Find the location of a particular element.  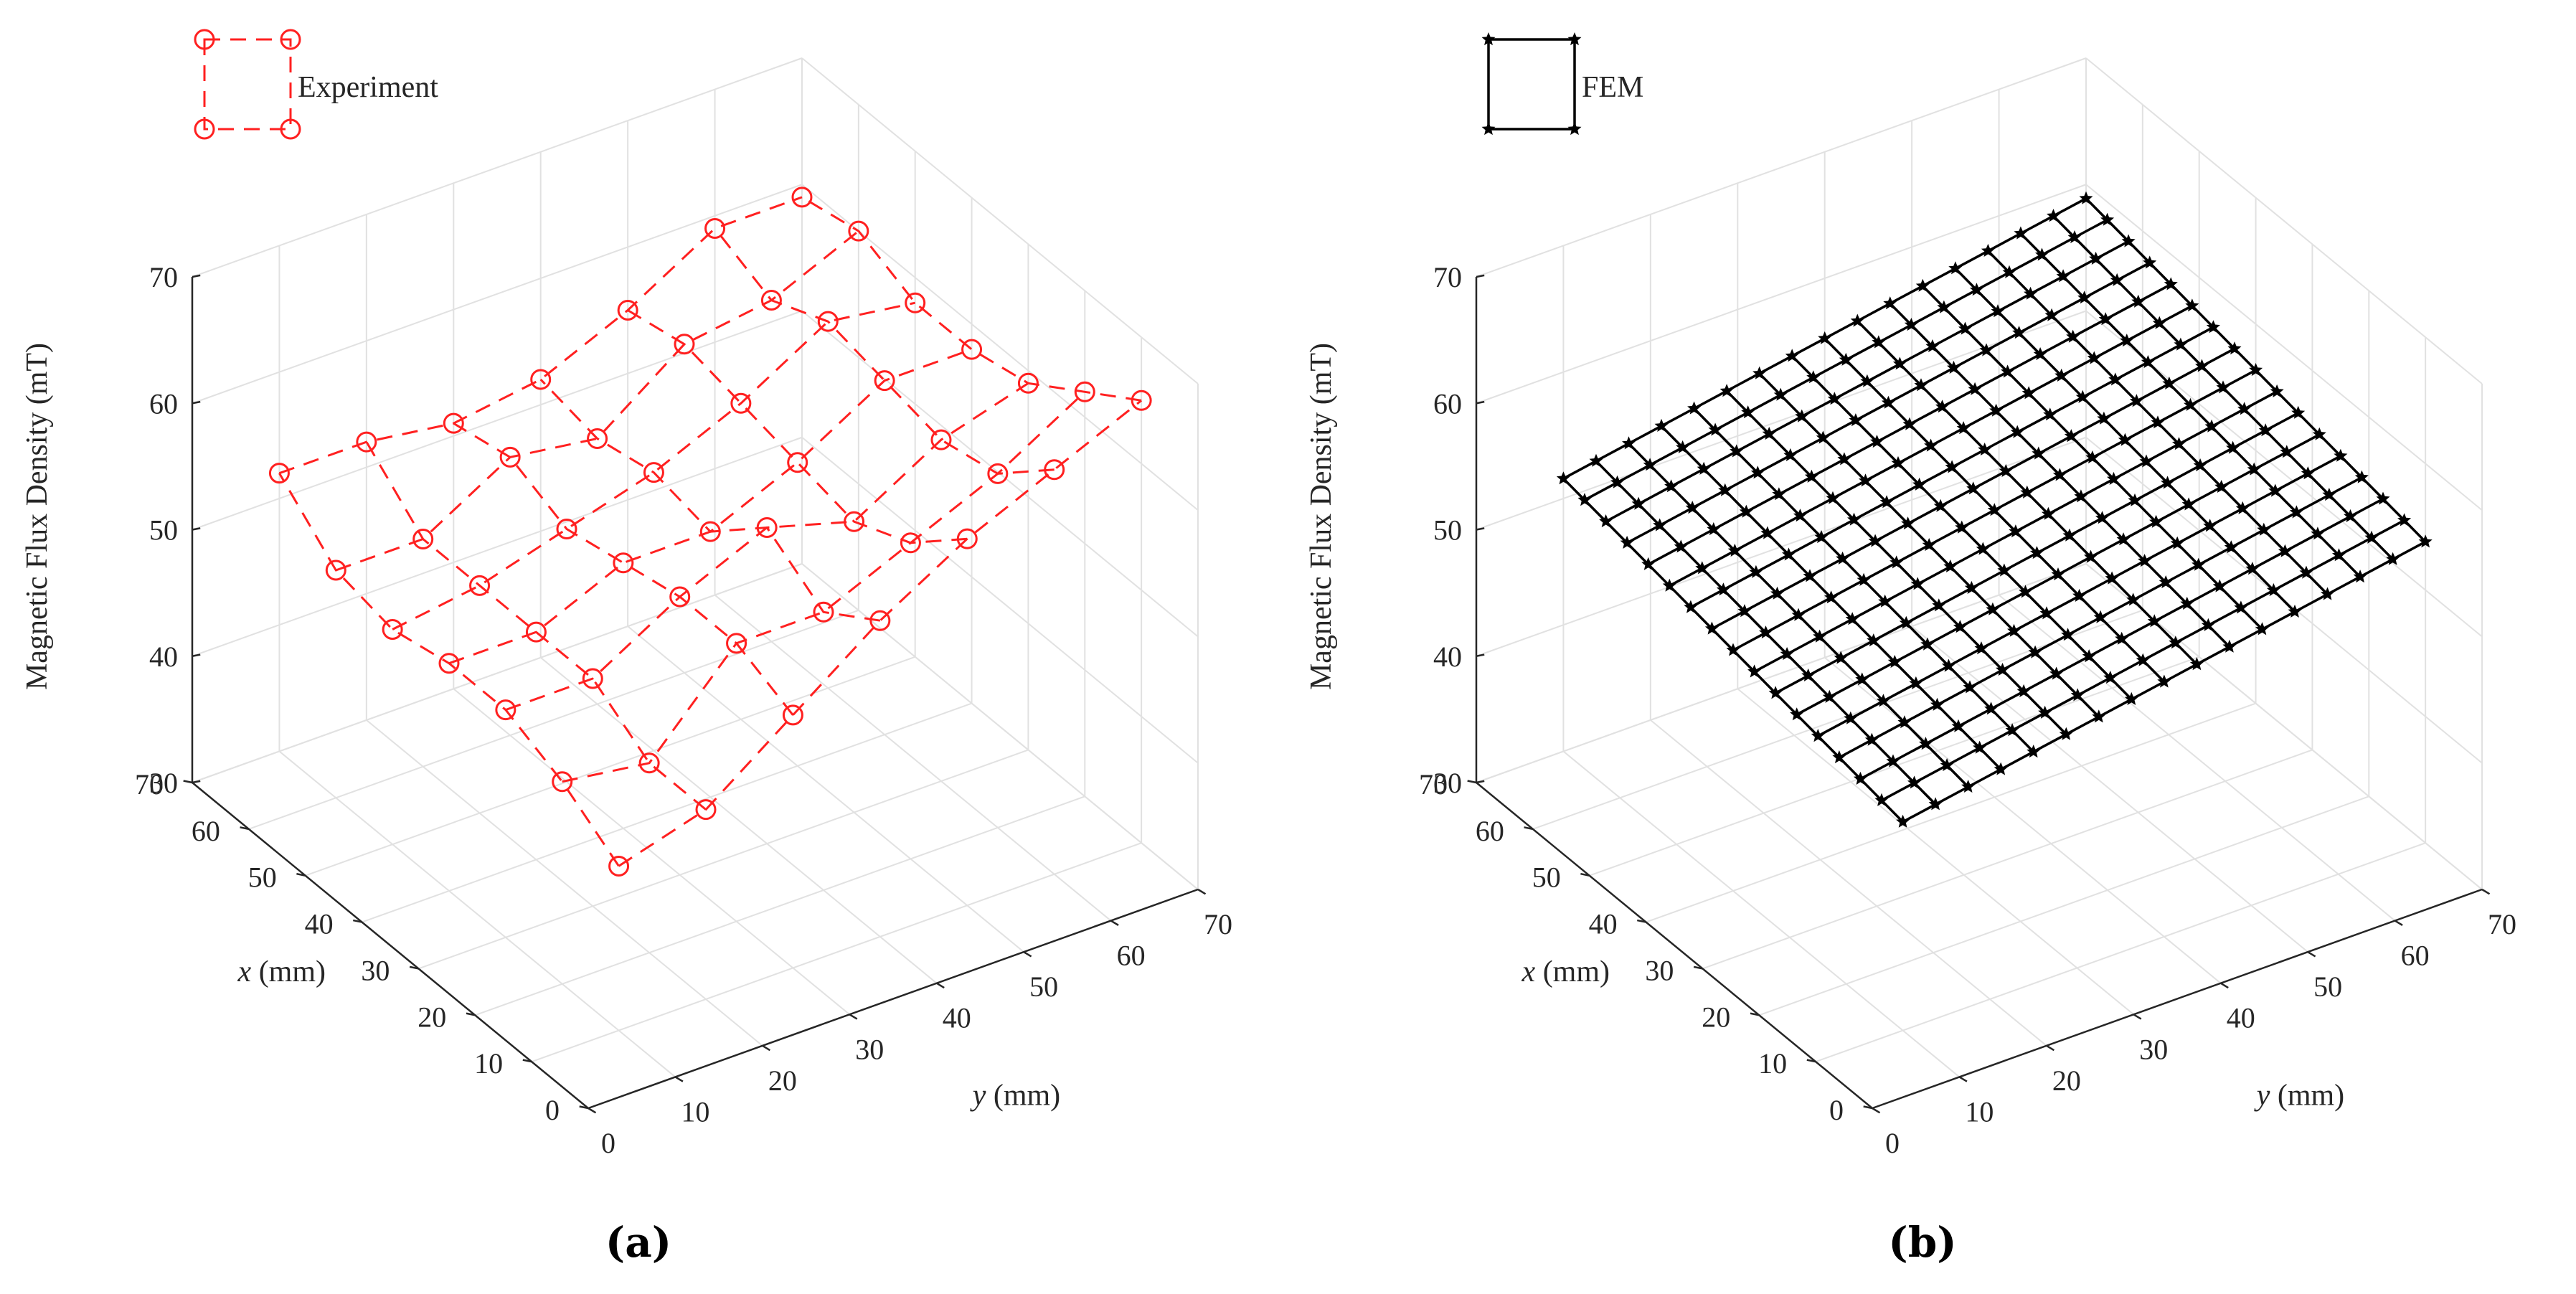

y-tick-label: 70 is located at coordinates (1218, 924).